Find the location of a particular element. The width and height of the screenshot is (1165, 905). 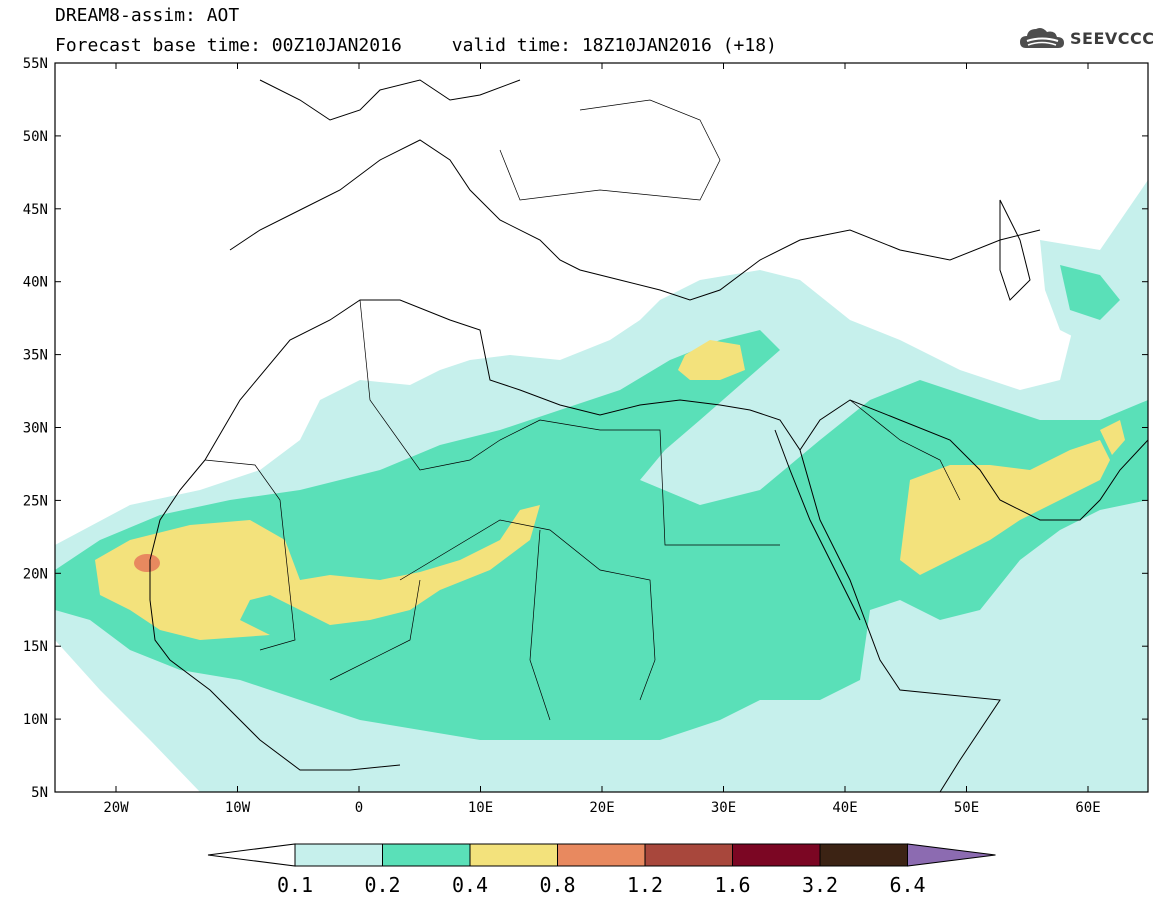

lat-tick-label: 55N is located at coordinates (35, 64).